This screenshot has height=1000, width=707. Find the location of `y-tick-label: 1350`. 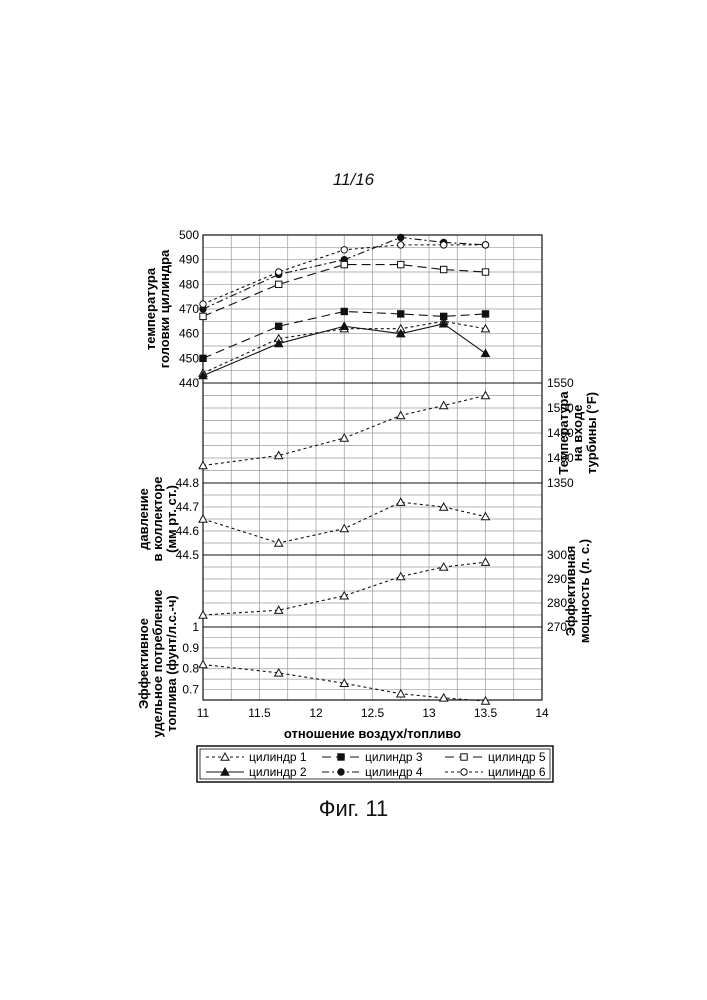

y-tick-label: 1350 is located at coordinates (560, 483).